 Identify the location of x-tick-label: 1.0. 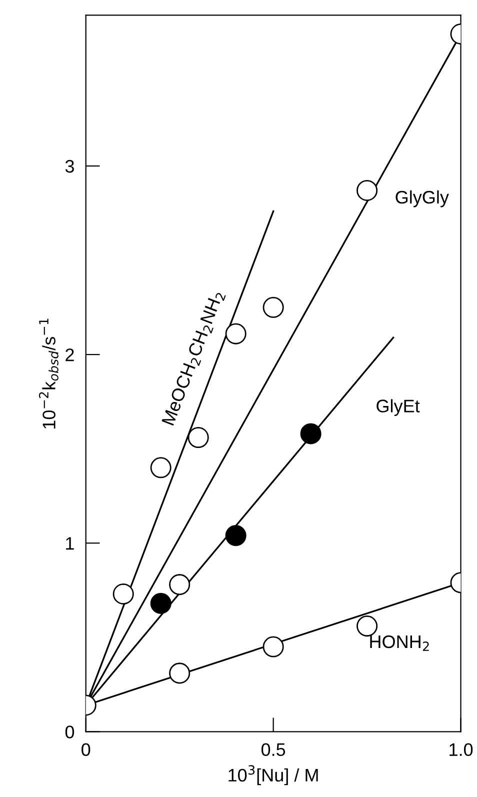
(461, 749).